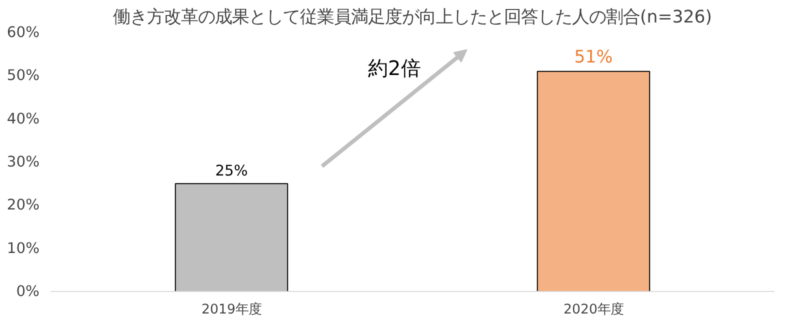  What do you see at coordinates (412, 18) in the screenshot?
I see `chart-title: 働き方改革の成果として従業員満足度が向上したと回答した人の割合(n=326)` at bounding box center [412, 18].